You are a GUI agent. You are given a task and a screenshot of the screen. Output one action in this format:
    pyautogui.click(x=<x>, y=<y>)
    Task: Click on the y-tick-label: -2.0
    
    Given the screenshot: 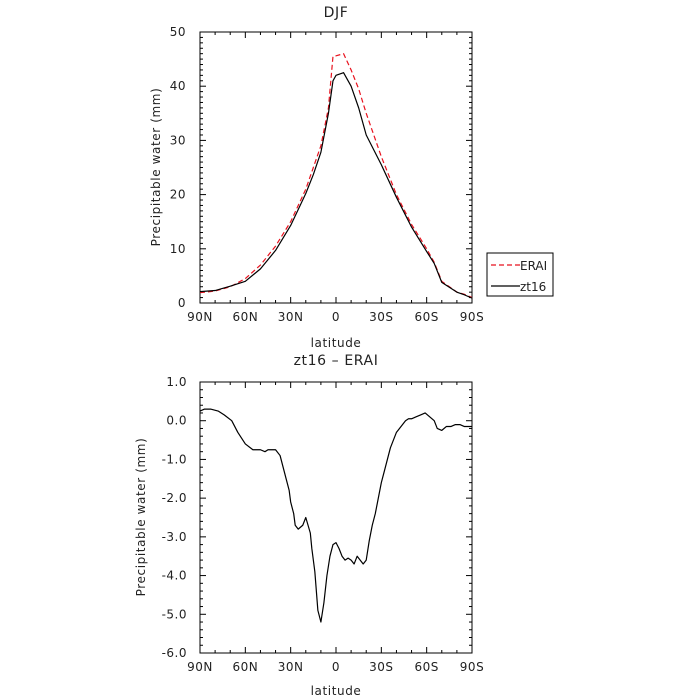 What is the action you would take?
    pyautogui.click(x=174, y=498)
    